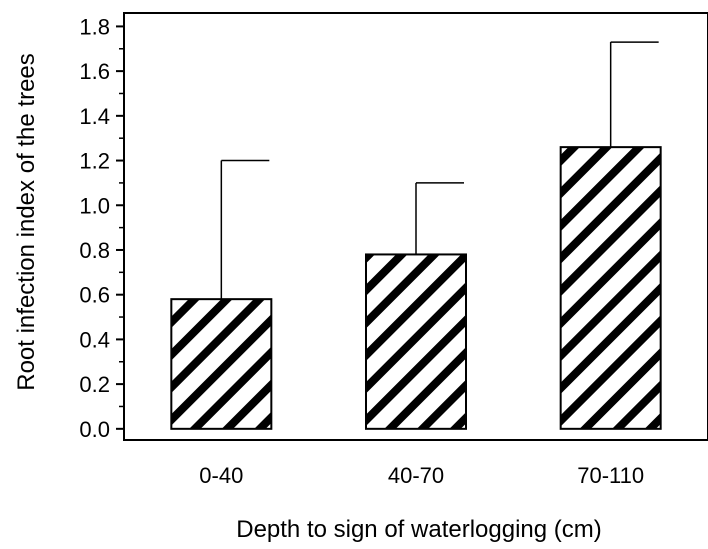 This screenshot has width=708, height=549. I want to click on y-tick-label: 1.4, so click(94, 116).